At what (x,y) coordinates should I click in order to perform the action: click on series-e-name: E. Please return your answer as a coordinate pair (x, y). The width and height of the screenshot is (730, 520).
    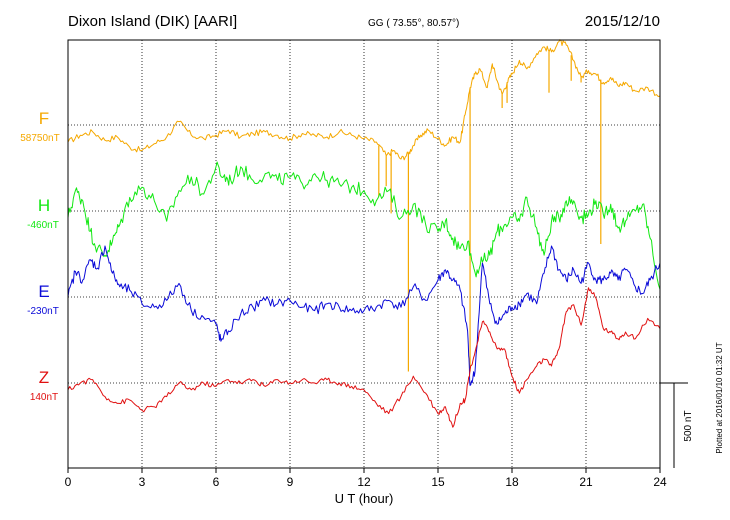
    Looking at the image, I should click on (43, 291).